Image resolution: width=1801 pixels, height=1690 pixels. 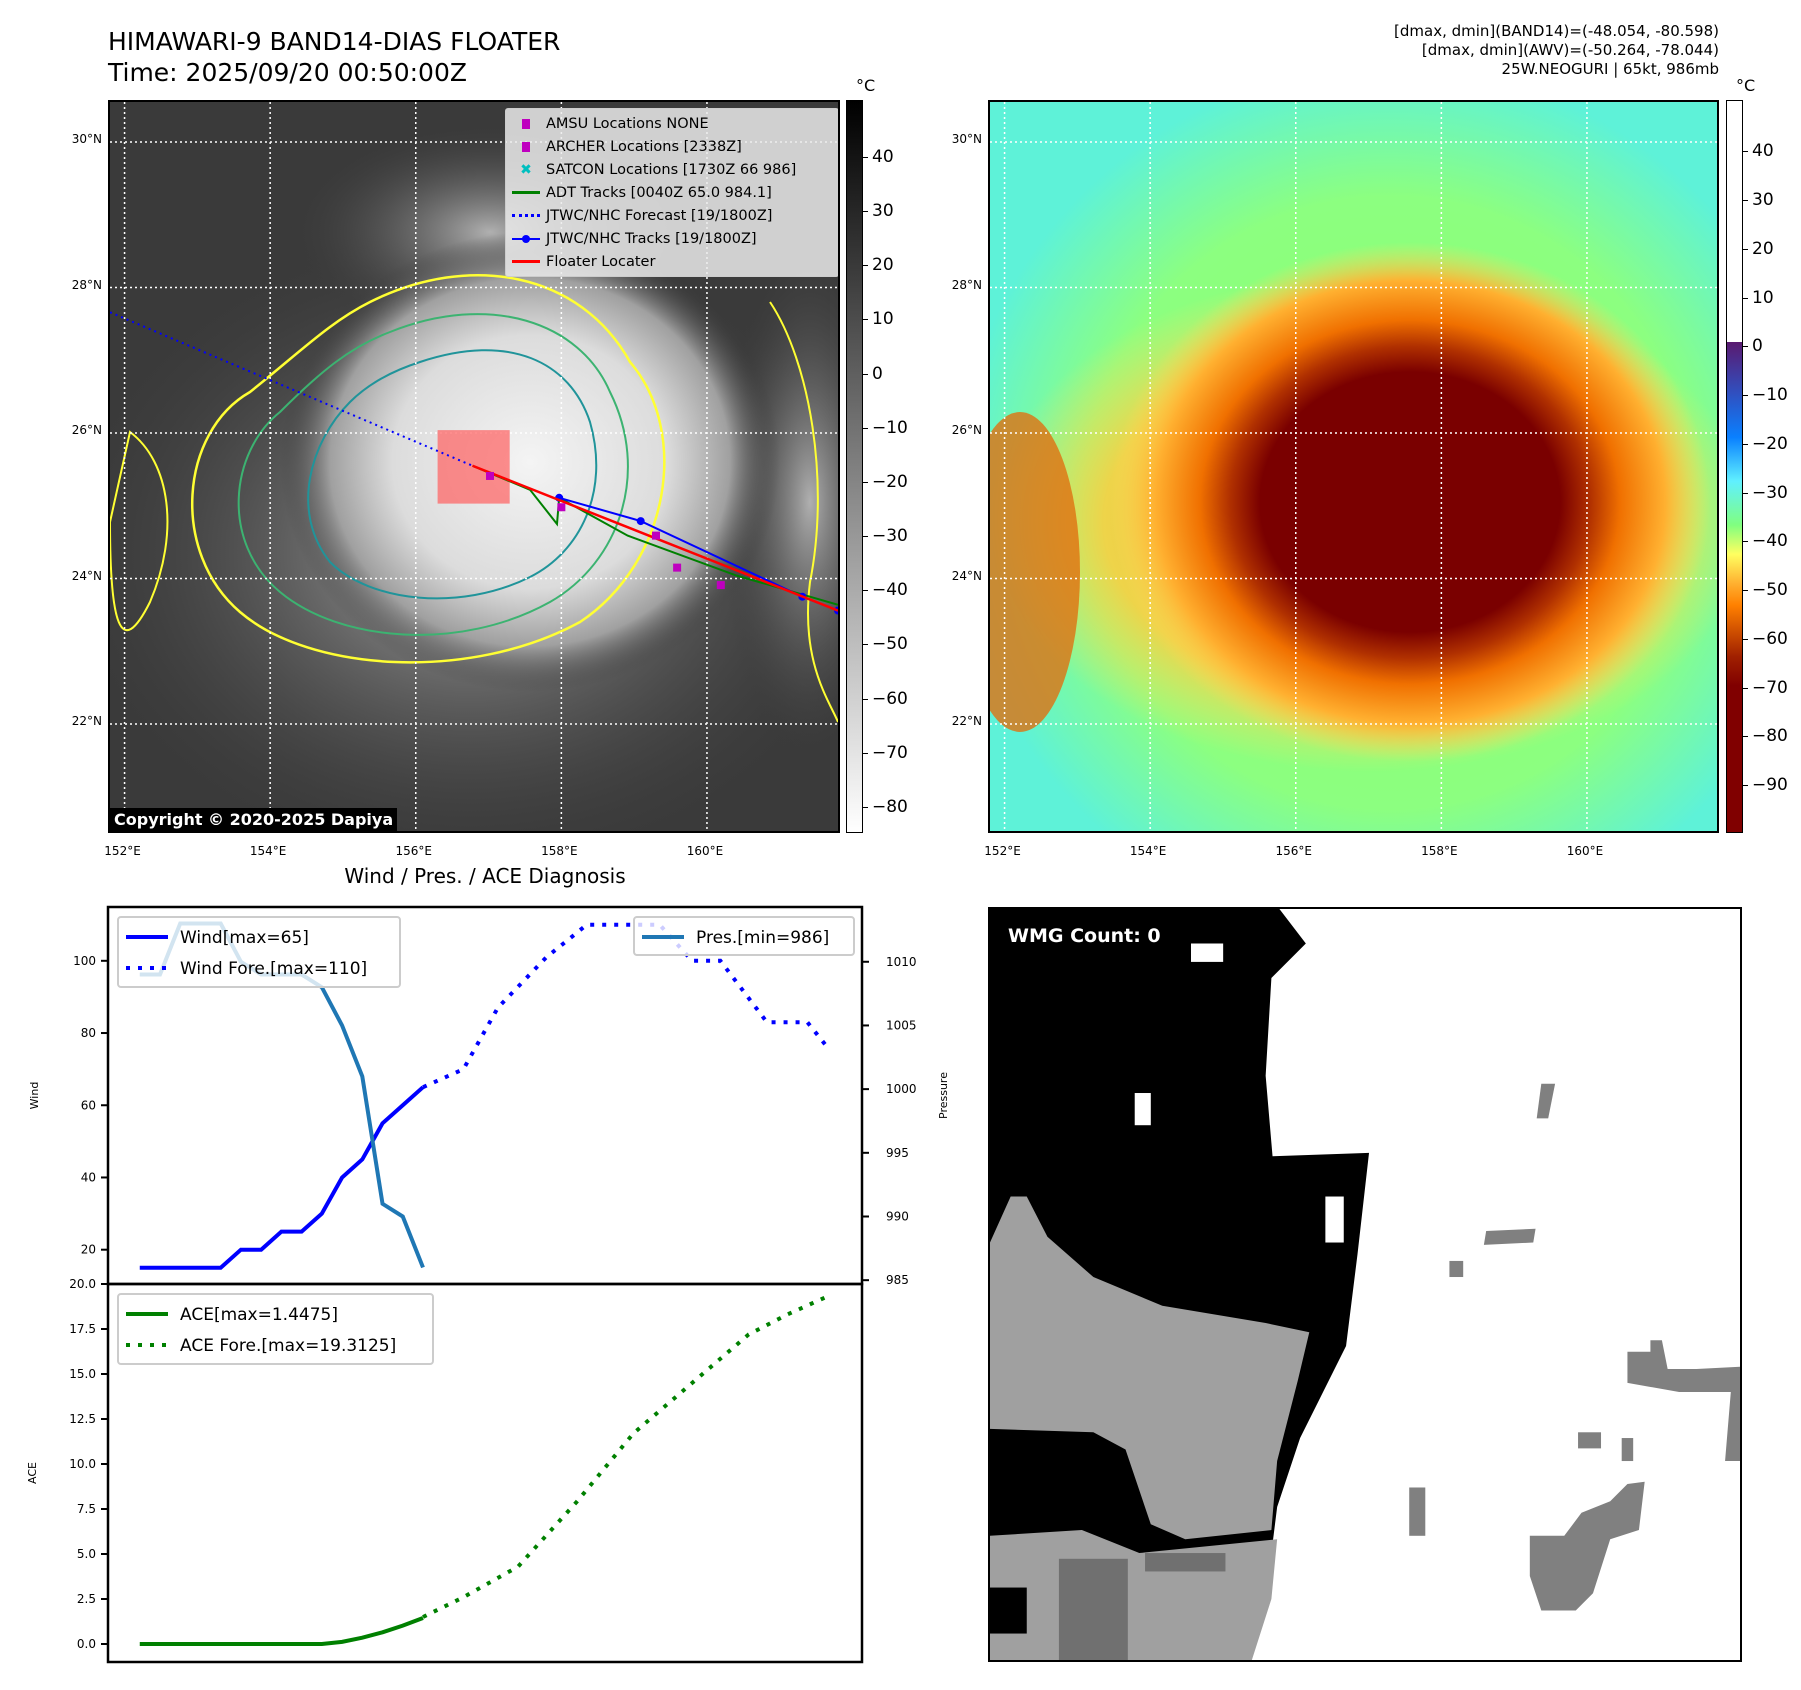 What do you see at coordinates (86, 430) in the screenshot?
I see `latitude-label: 26°N` at bounding box center [86, 430].